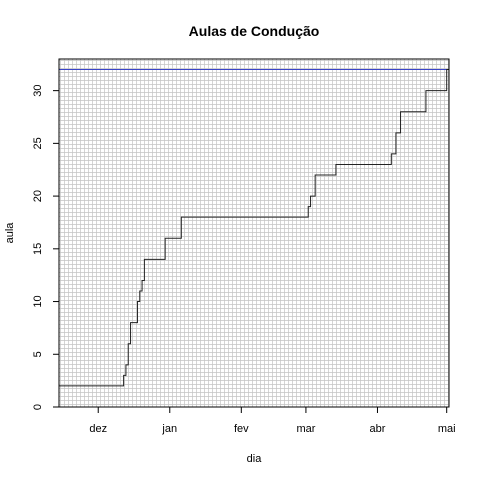 The width and height of the screenshot is (480, 480). I want to click on y-tick-label: 25, so click(38, 143).